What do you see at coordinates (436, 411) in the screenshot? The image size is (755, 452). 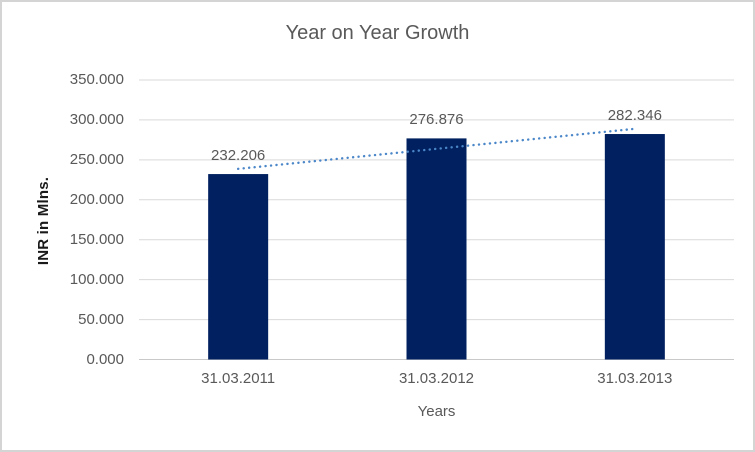 I see `x-axis-title: Years` at bounding box center [436, 411].